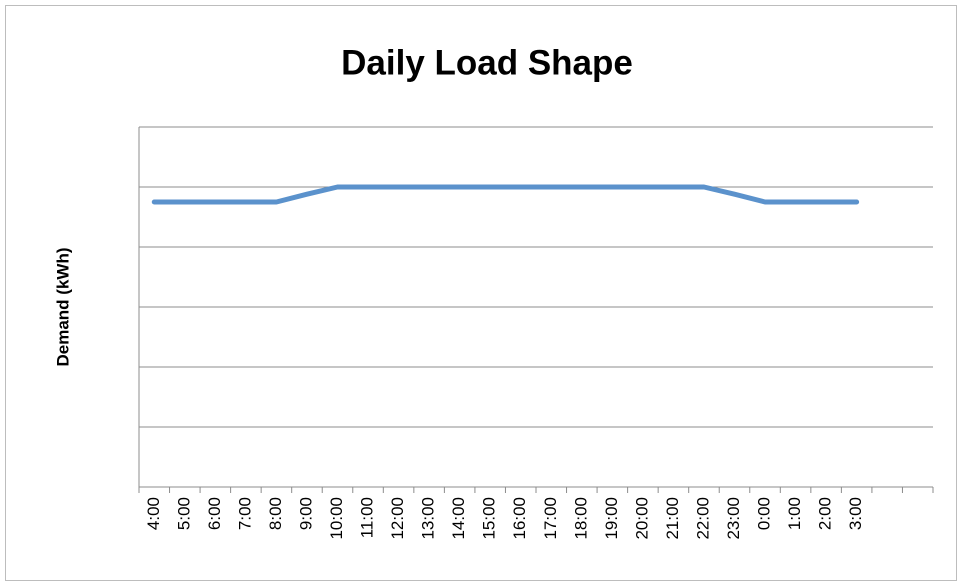 Image resolution: width=957 pixels, height=581 pixels. Describe the element at coordinates (702, 518) in the screenshot. I see `x-tick-label: 22:00` at that location.